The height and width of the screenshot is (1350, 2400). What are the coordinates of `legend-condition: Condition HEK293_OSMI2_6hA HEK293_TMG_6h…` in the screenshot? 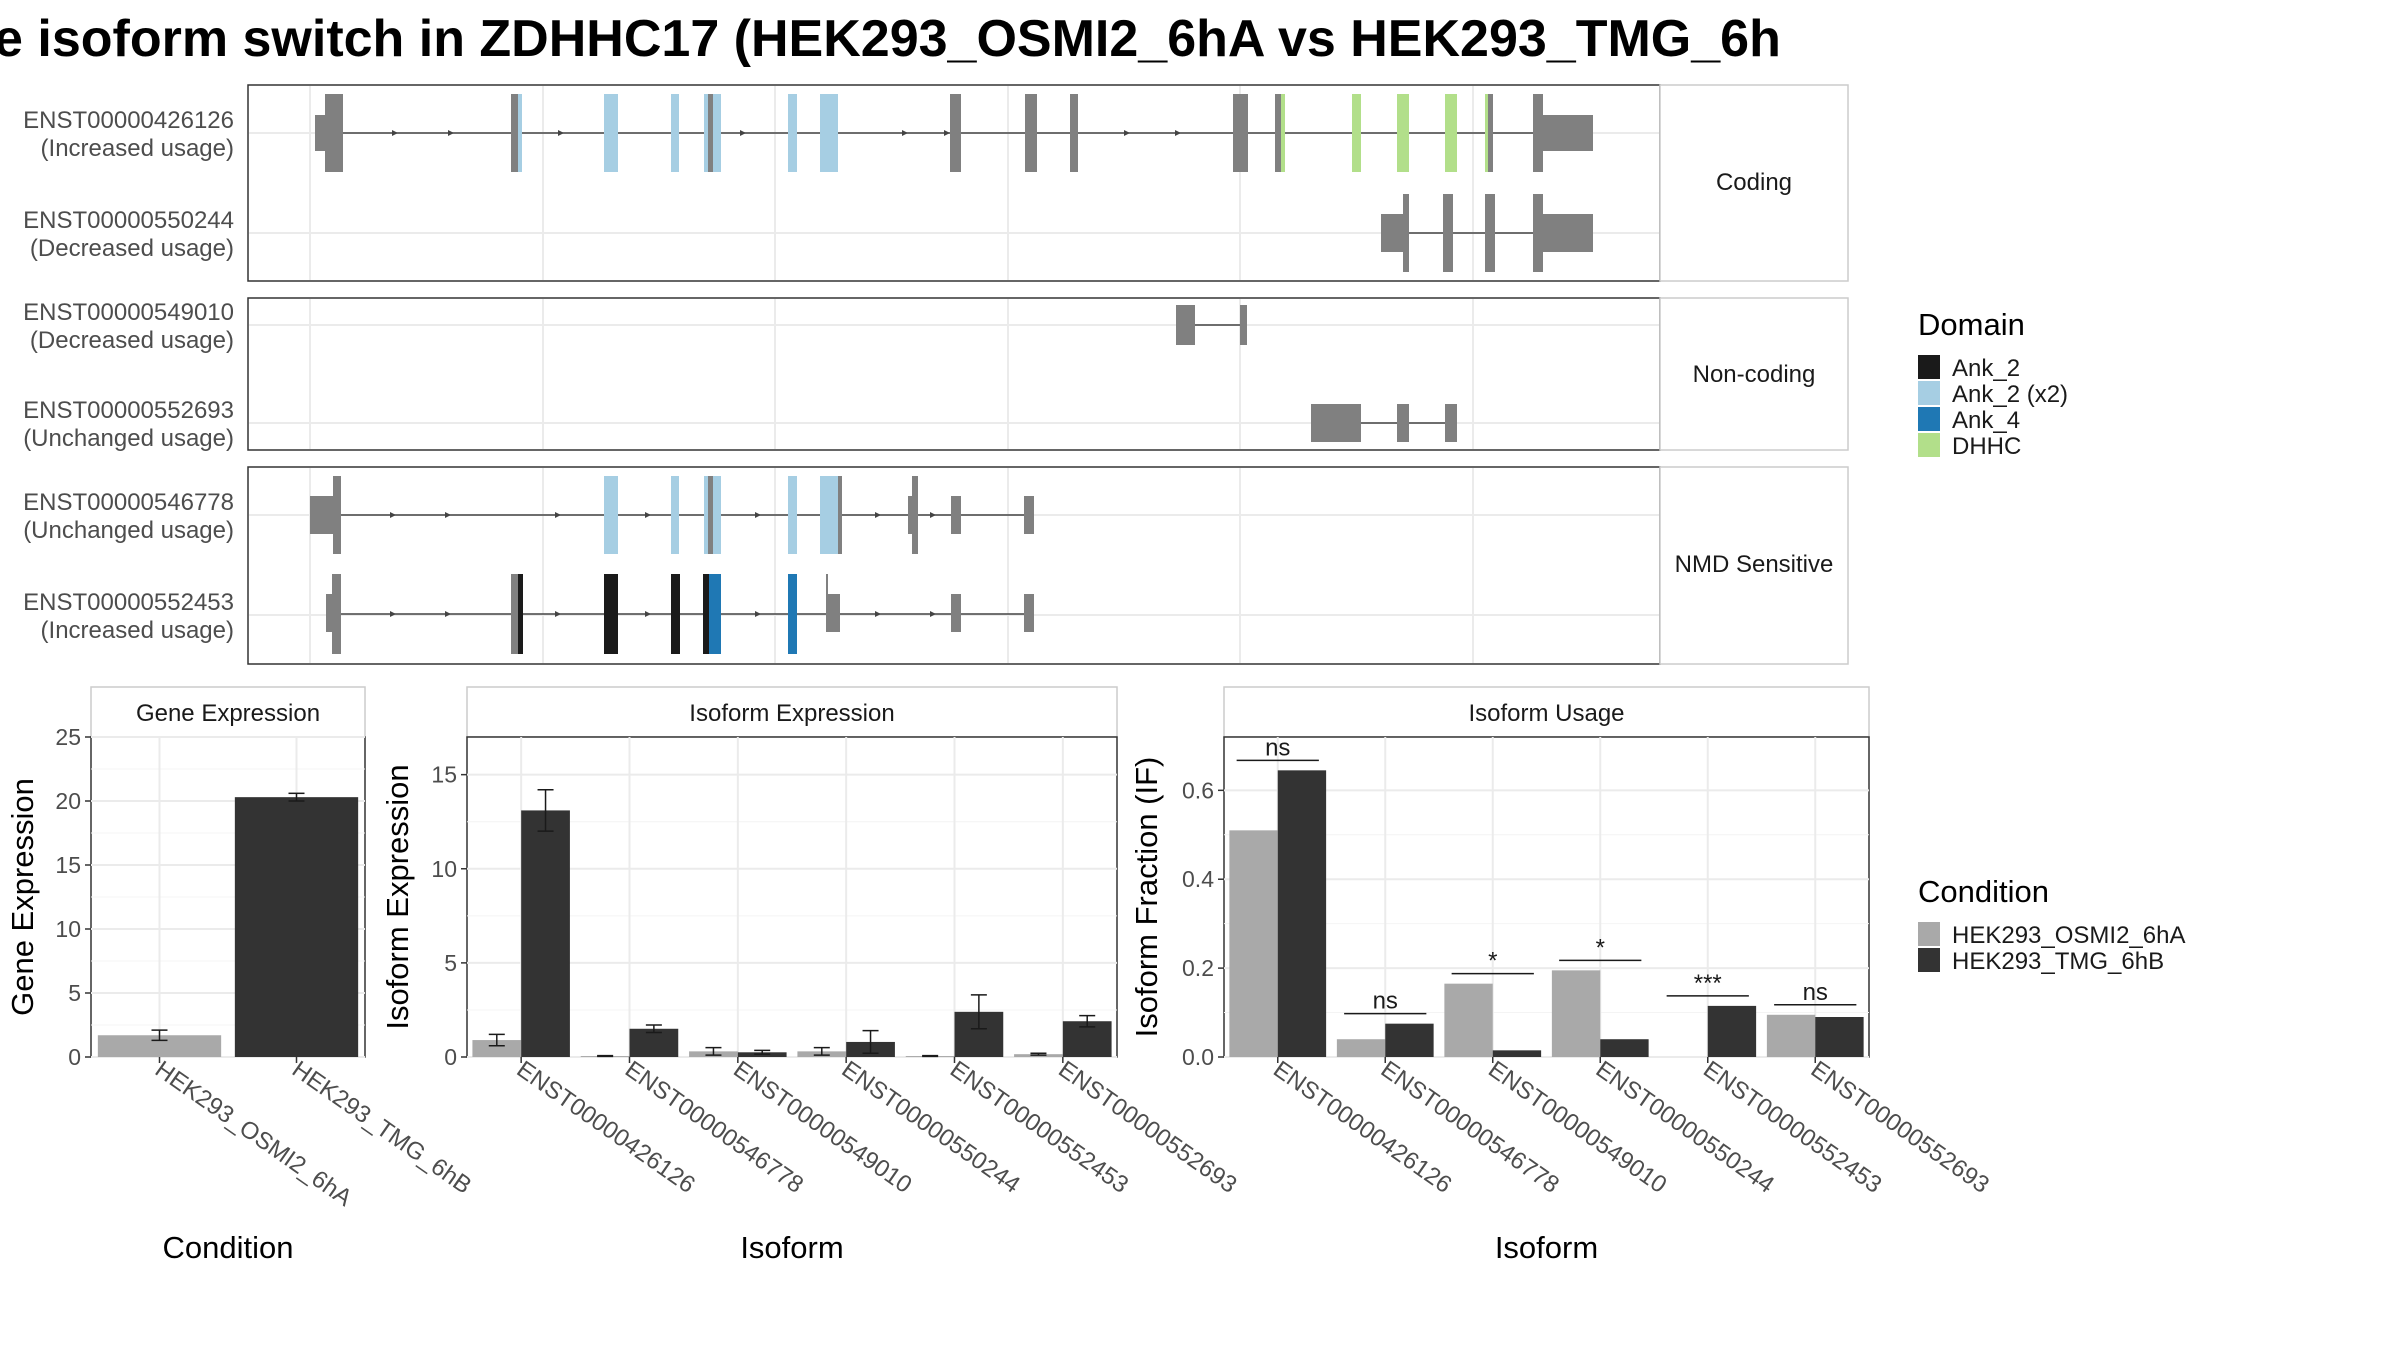 It's located at (2051, 924).